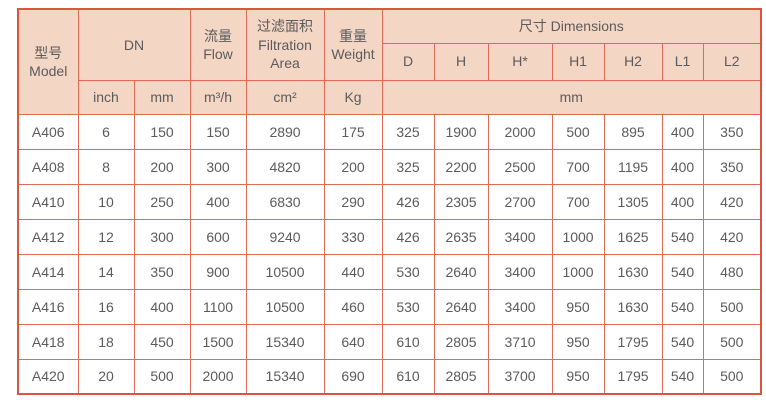  What do you see at coordinates (106, 236) in the screenshot?
I see `value-cell: 12` at bounding box center [106, 236].